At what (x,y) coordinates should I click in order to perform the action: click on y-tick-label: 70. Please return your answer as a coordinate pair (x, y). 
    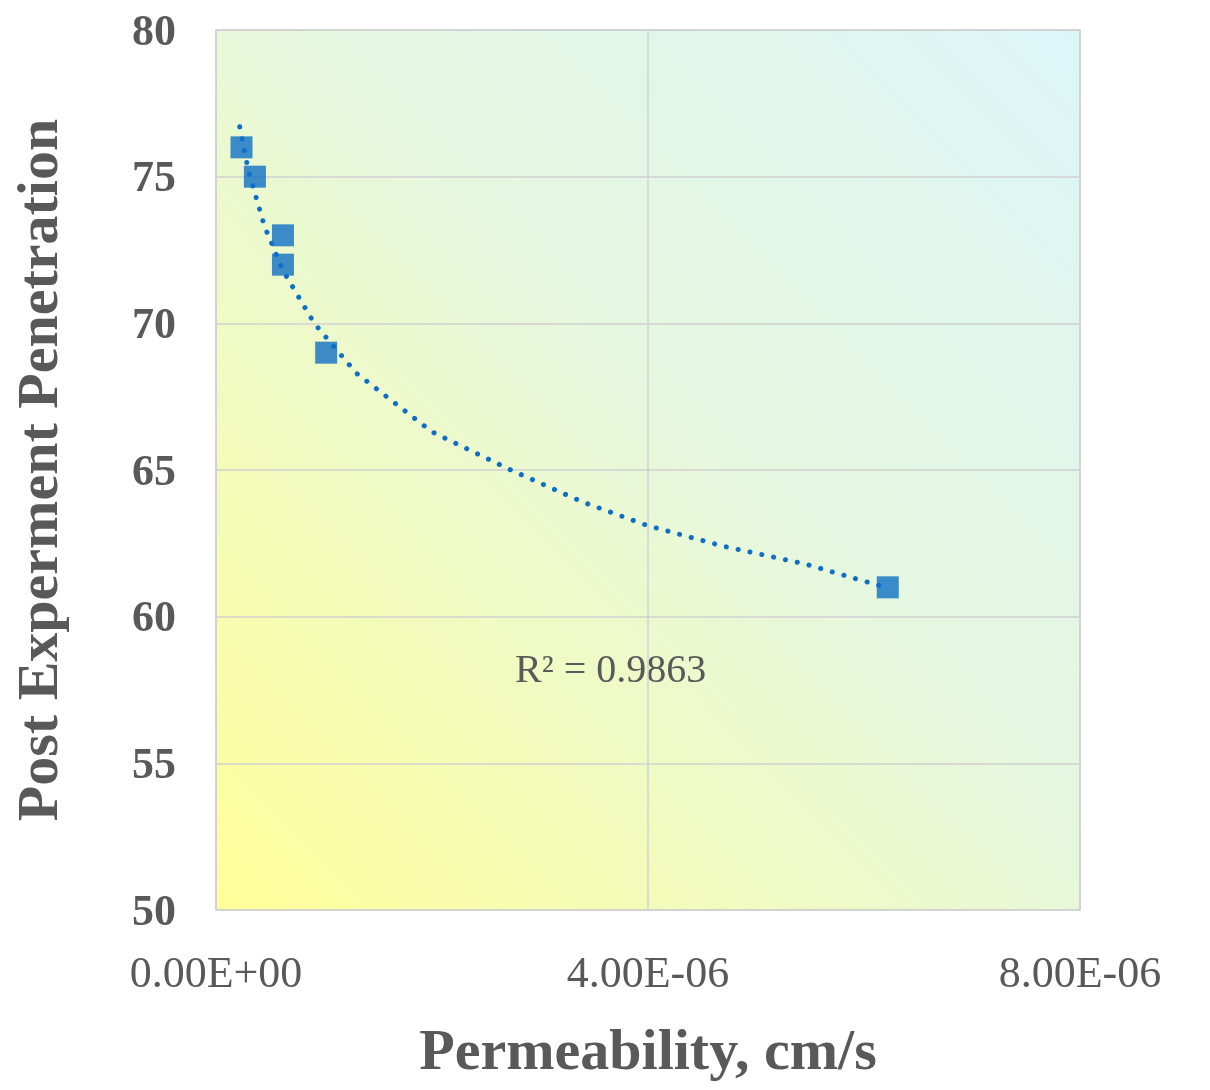
    Looking at the image, I should click on (154, 323).